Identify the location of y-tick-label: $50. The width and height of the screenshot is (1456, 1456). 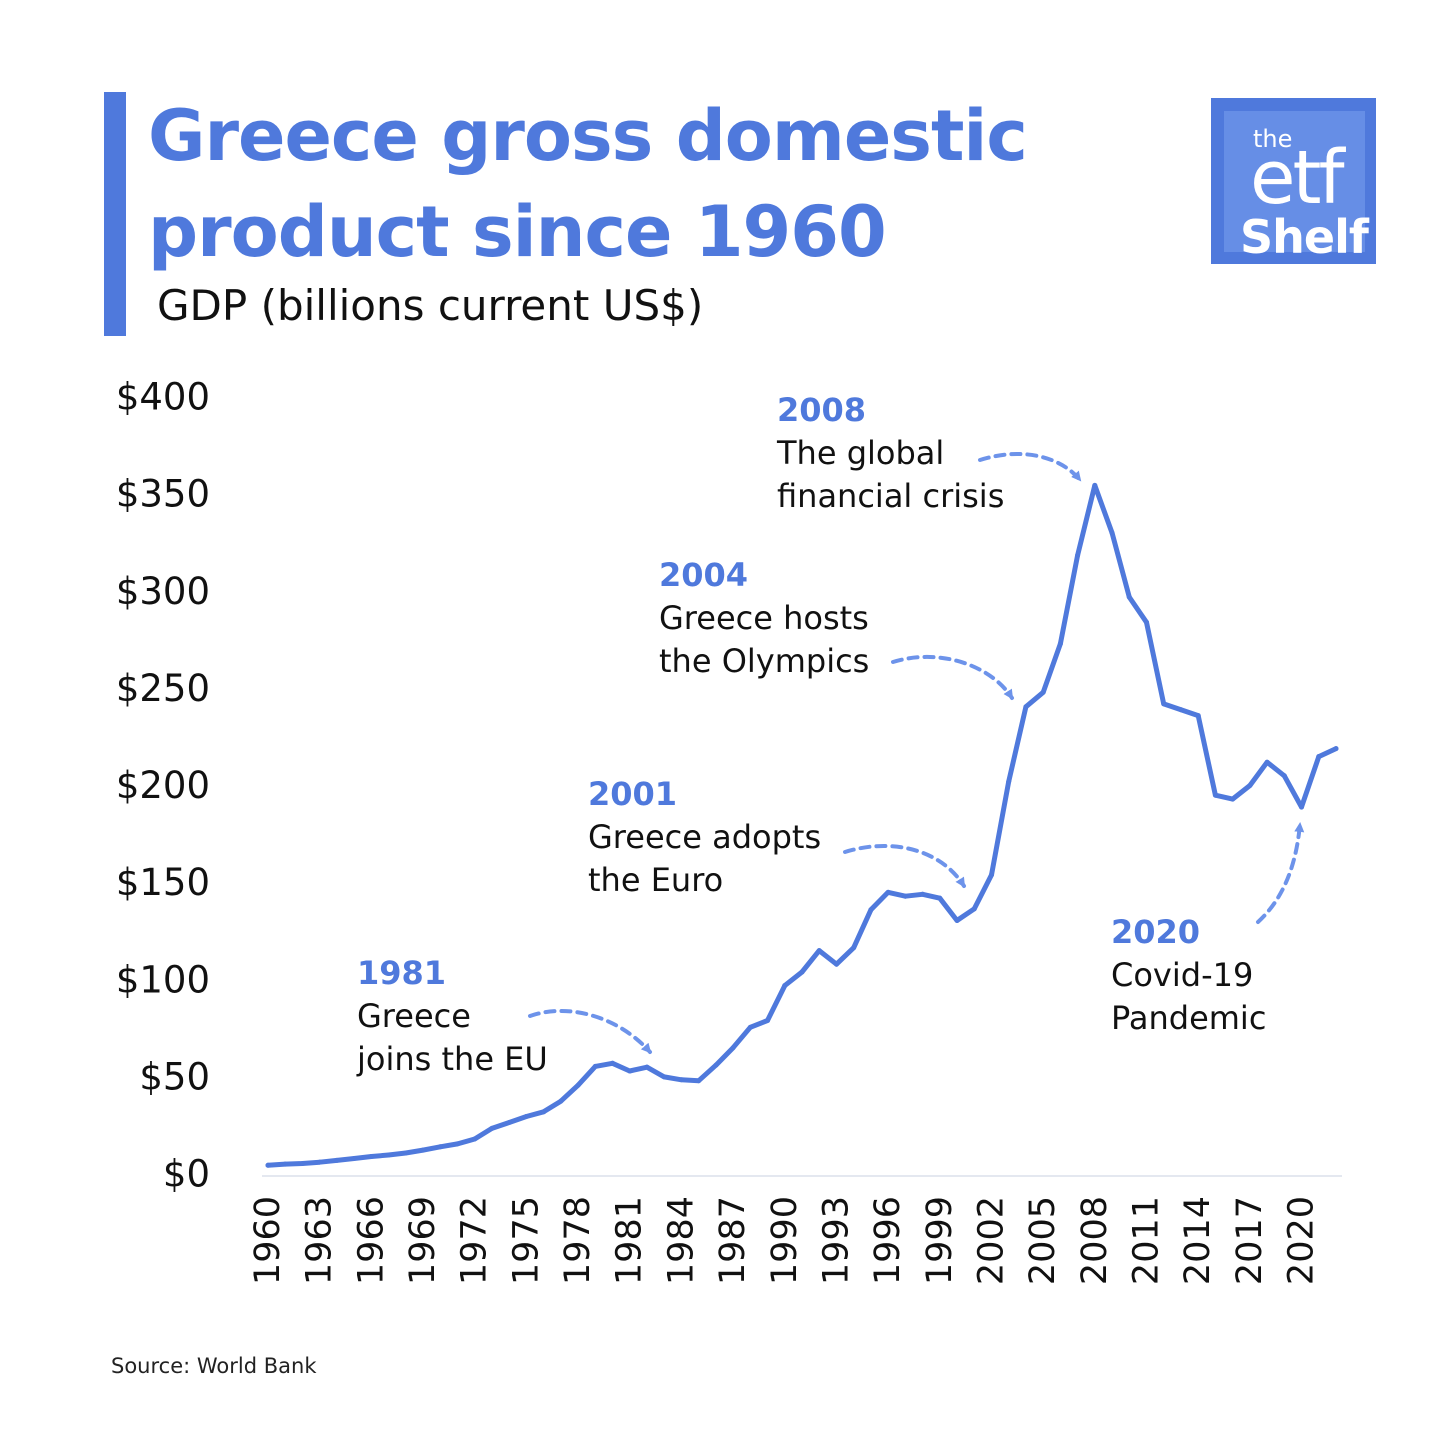
(174, 1076).